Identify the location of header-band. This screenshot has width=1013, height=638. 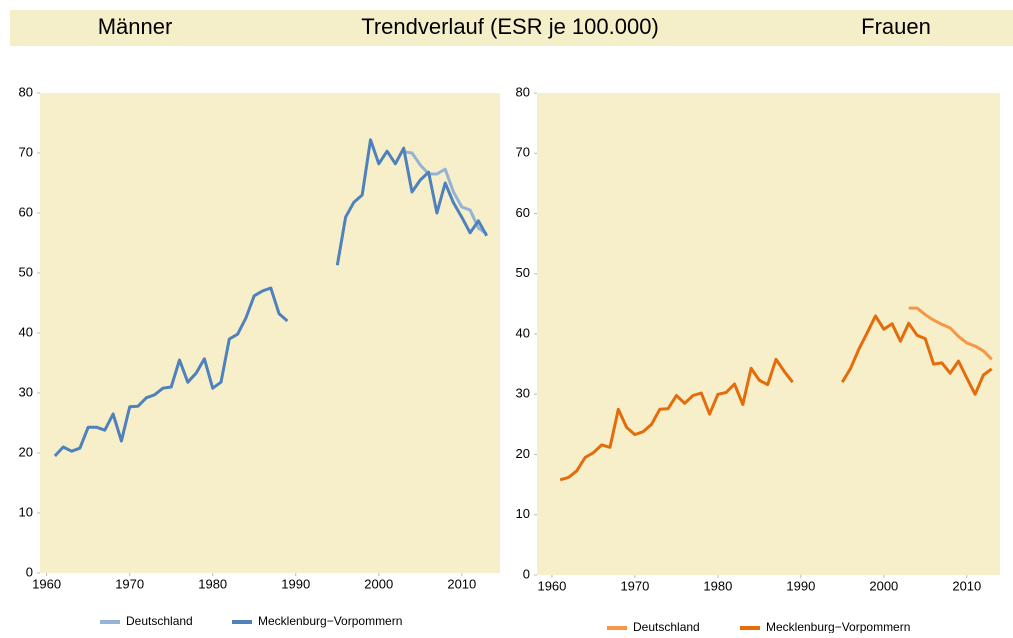
(511, 28).